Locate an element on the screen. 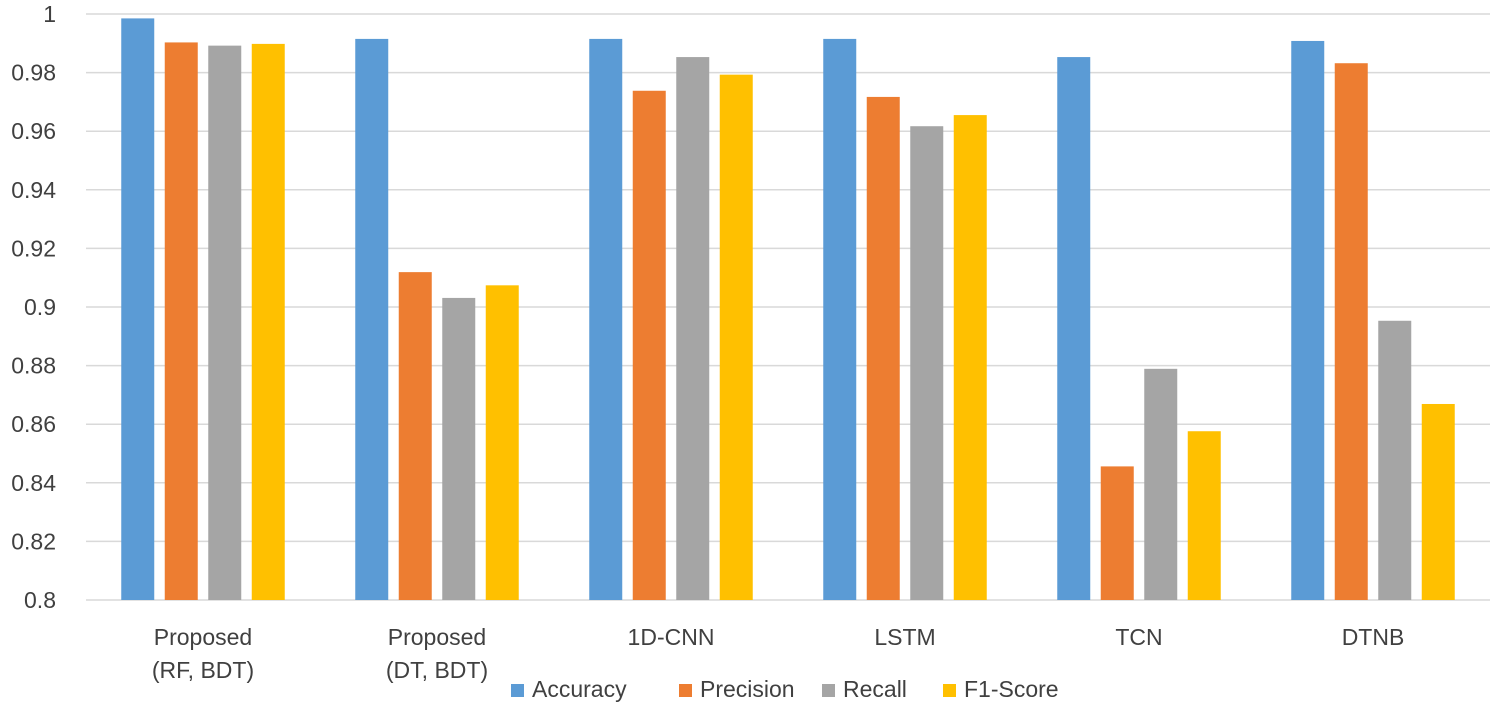 This screenshot has height=712, width=1494. y-tick-label: 0.92 is located at coordinates (33, 248).